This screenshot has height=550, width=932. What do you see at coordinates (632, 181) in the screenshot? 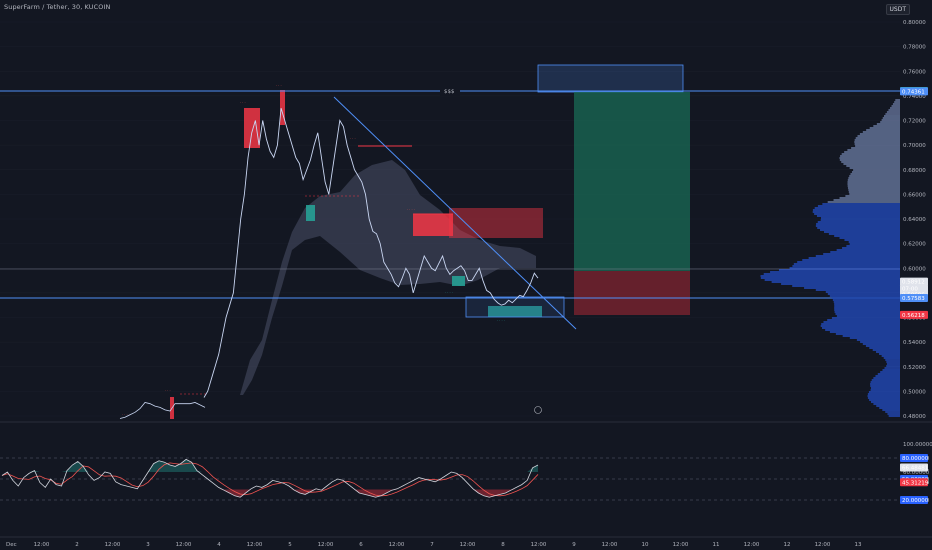
I see `target-zone` at bounding box center [632, 181].